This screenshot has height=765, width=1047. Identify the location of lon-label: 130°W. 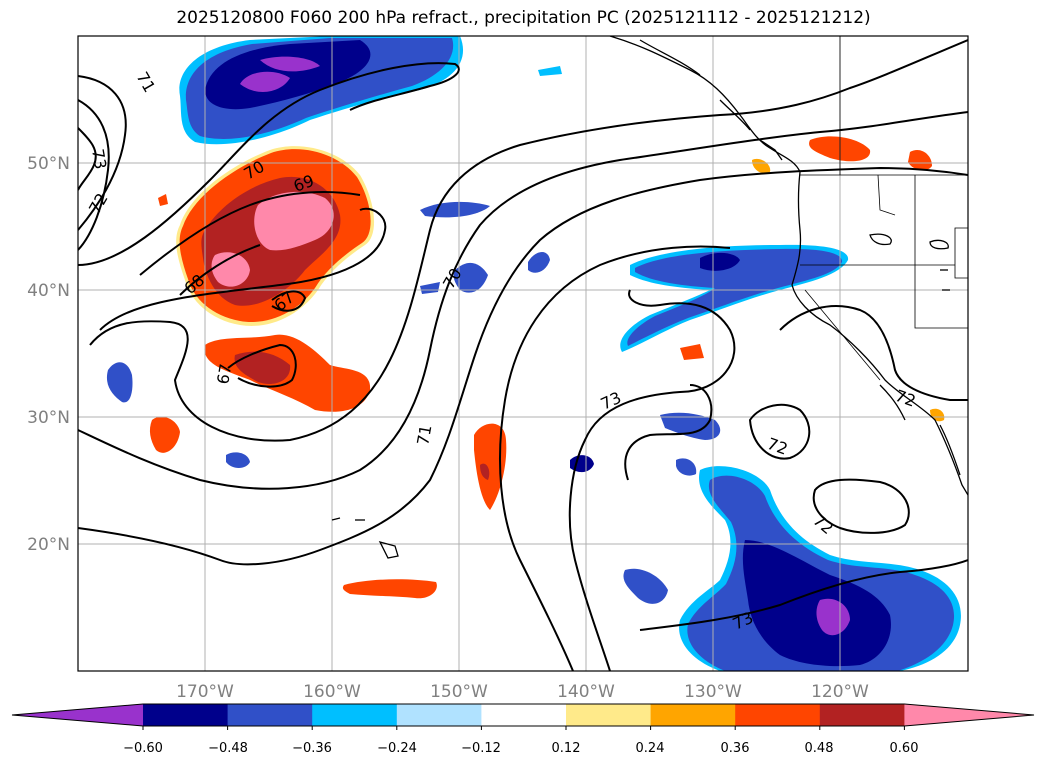
(713, 692).